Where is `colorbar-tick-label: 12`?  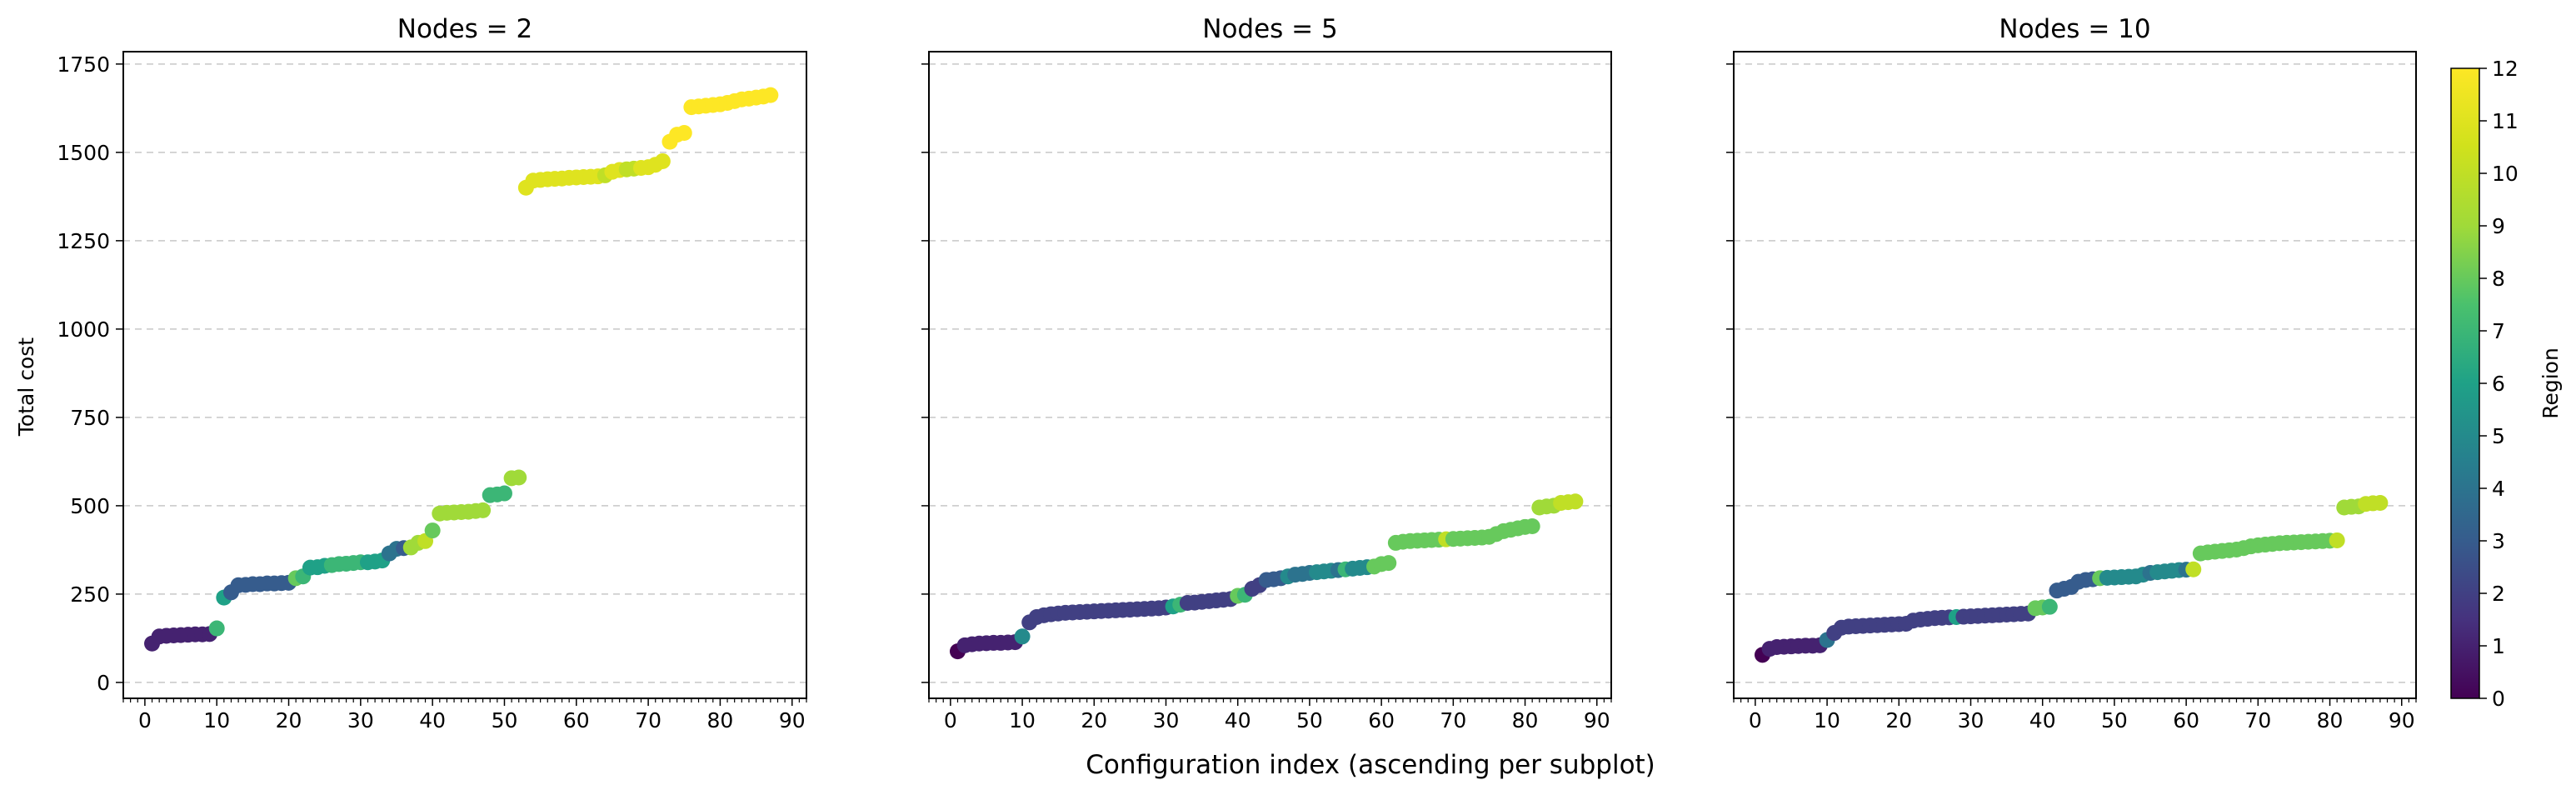
colorbar-tick-label: 12 is located at coordinates (2505, 69).